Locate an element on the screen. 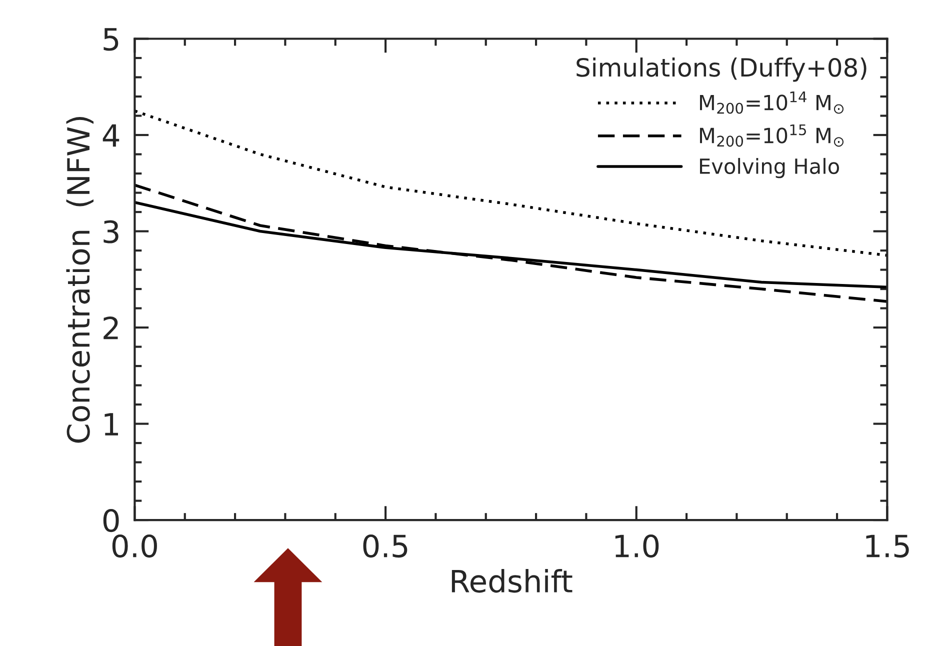  legend-title: Simulations (Duffy+08) is located at coordinates (721, 70).